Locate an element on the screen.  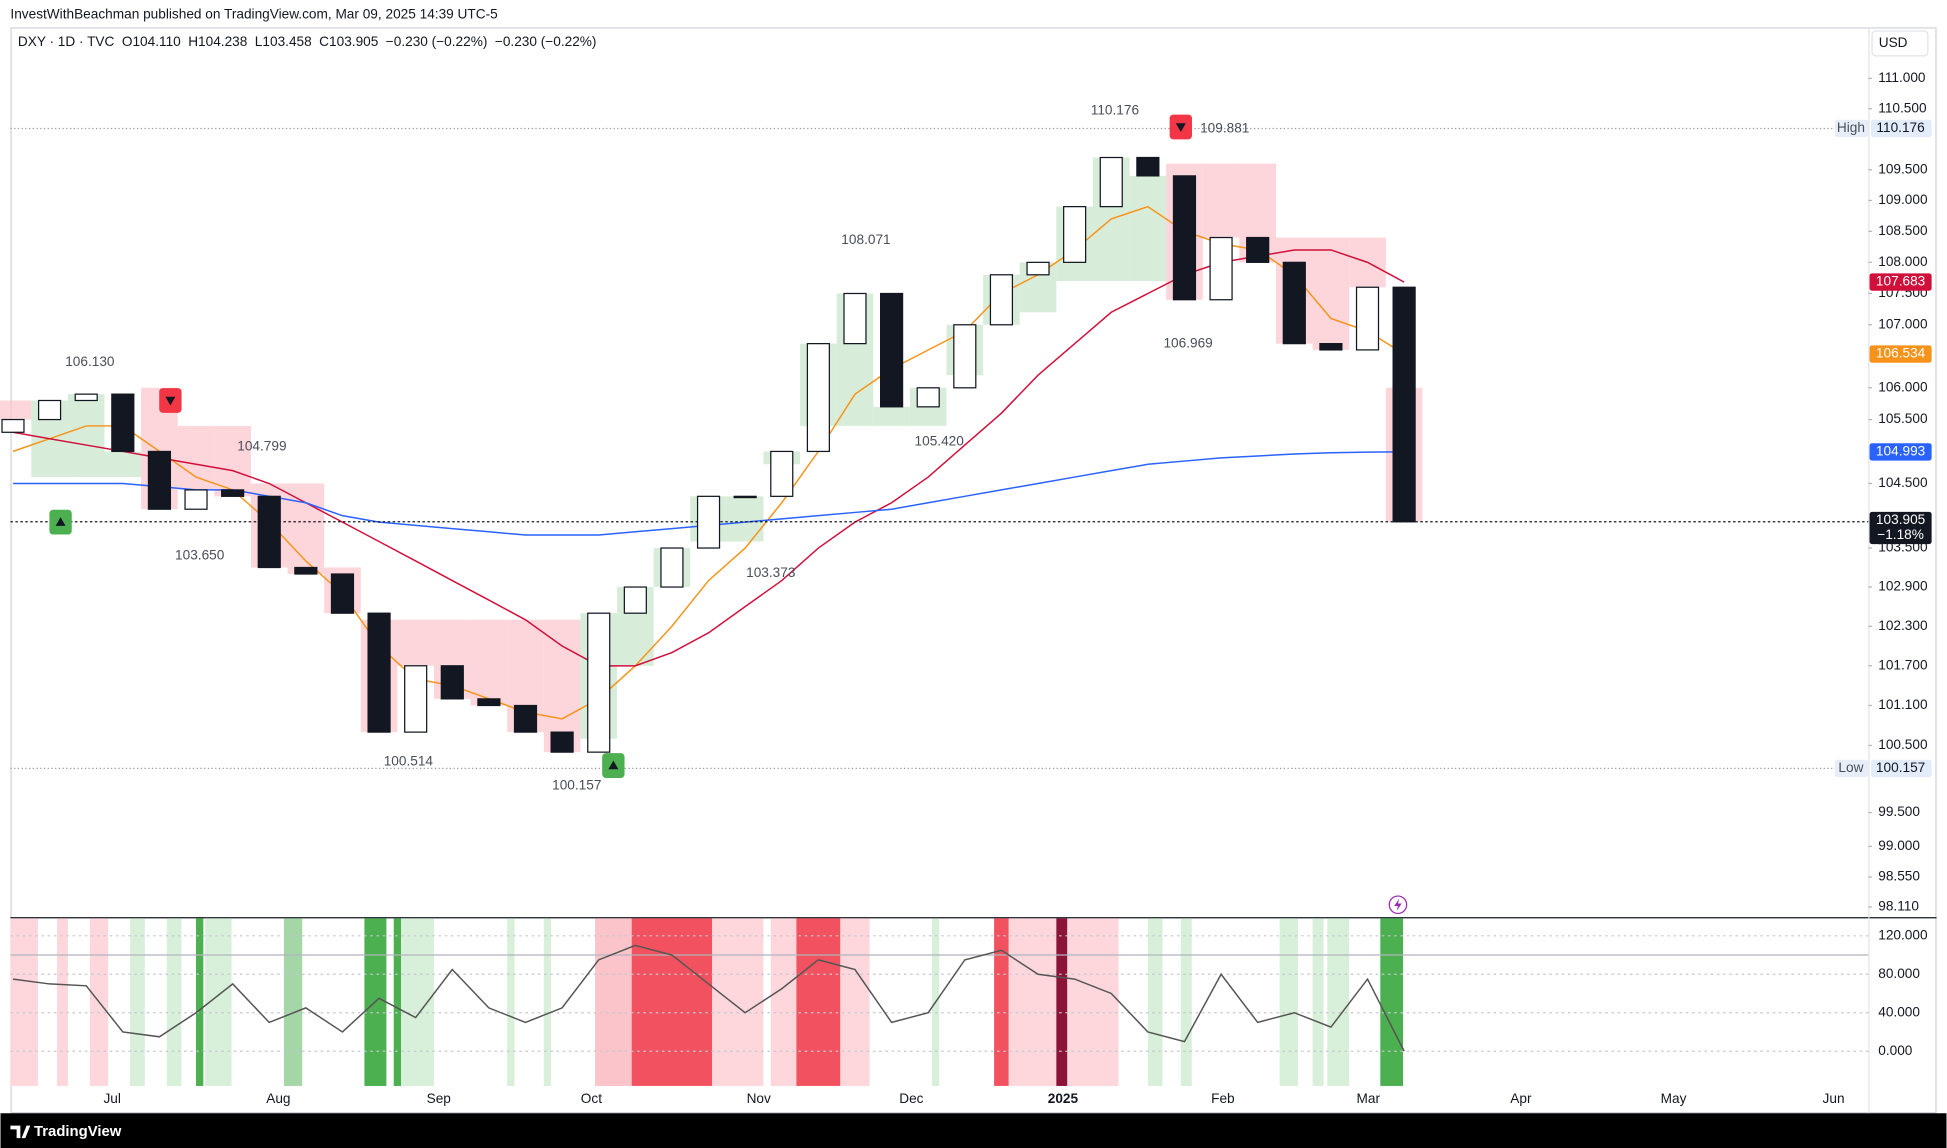
footer-bar is located at coordinates (973, 1130).